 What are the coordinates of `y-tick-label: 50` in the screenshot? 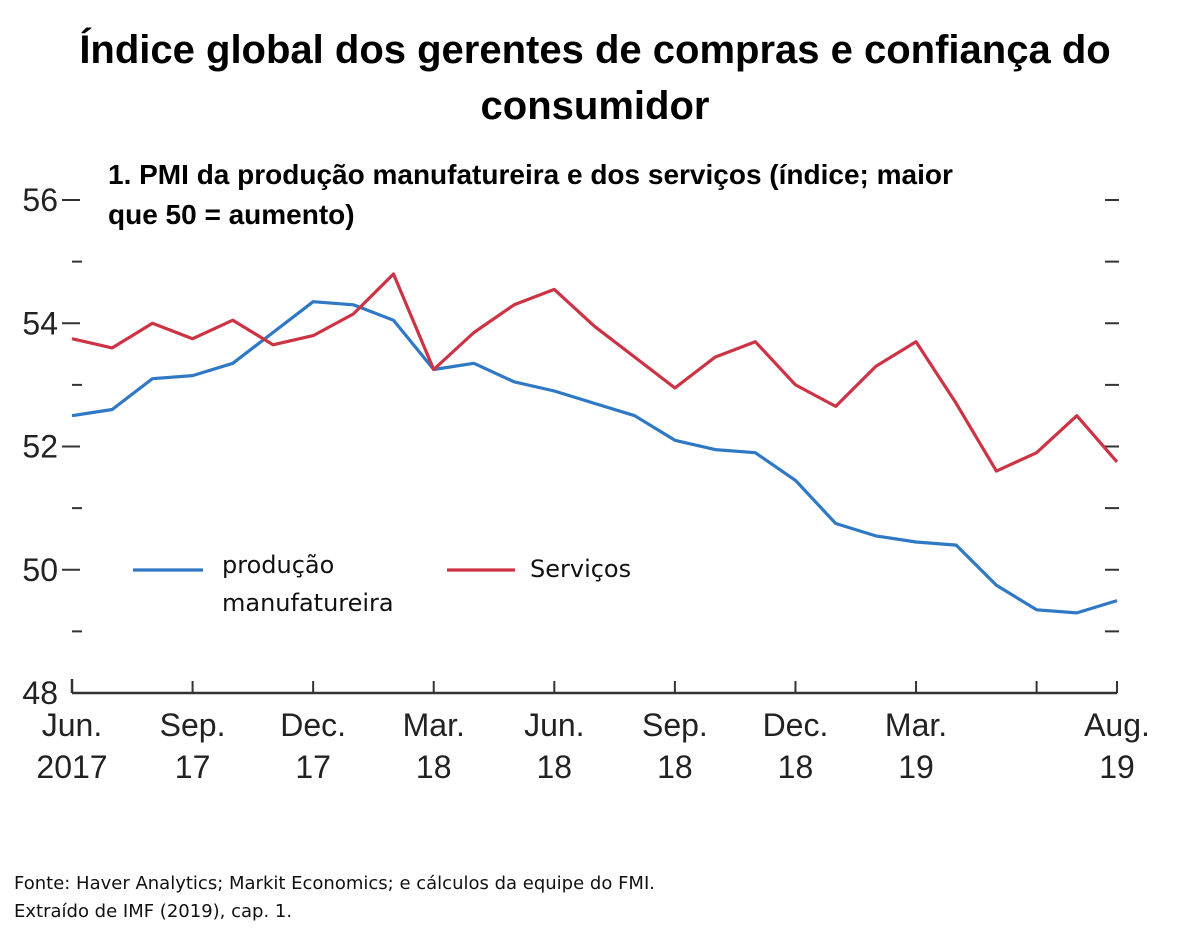 It's located at (40, 570).